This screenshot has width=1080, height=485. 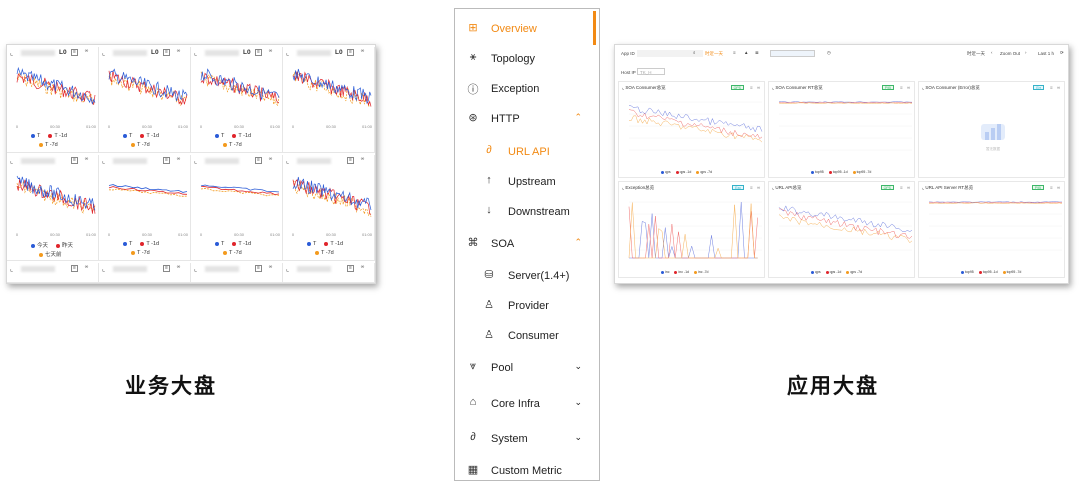 What do you see at coordinates (39, 246) in the screenshot?
I see `legend-item: 今天` at bounding box center [39, 246].